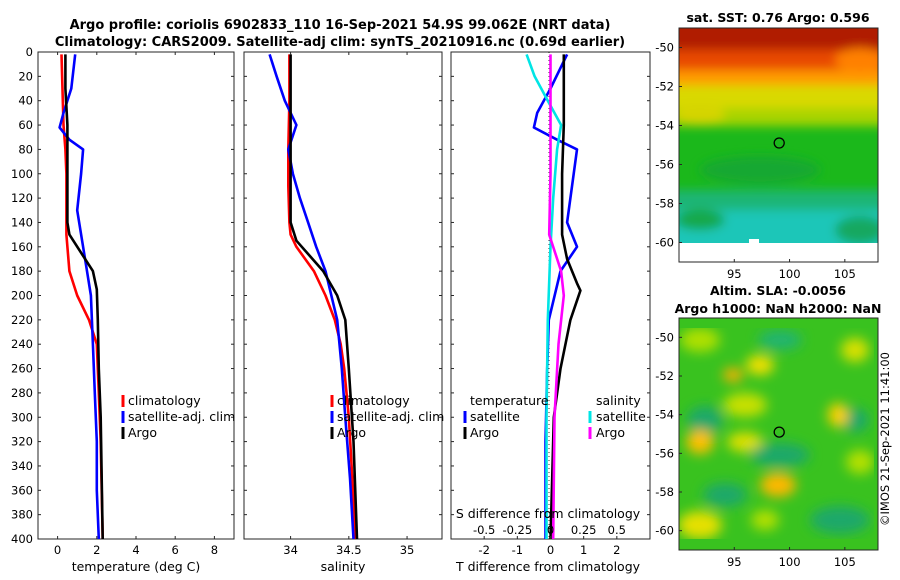 This screenshot has width=900, height=580. What do you see at coordinates (25, 76) in the screenshot?
I see `depth-tick-label: 20` at bounding box center [25, 76].